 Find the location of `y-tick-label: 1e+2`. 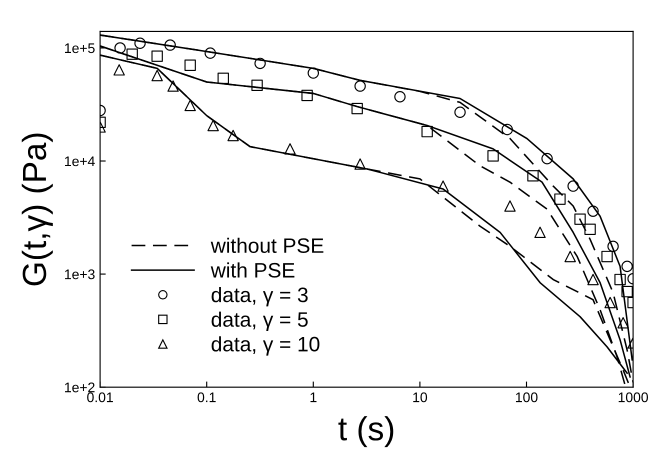

y-tick-label: 1e+2 is located at coordinates (80, 387).